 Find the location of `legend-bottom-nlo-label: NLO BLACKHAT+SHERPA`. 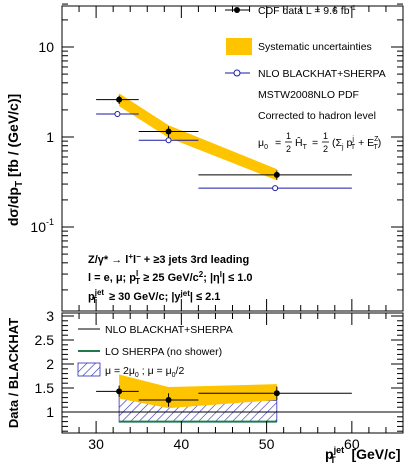

legend-bottom-nlo-label: NLO BLACKHAT+SHERPA is located at coordinates (169, 330).